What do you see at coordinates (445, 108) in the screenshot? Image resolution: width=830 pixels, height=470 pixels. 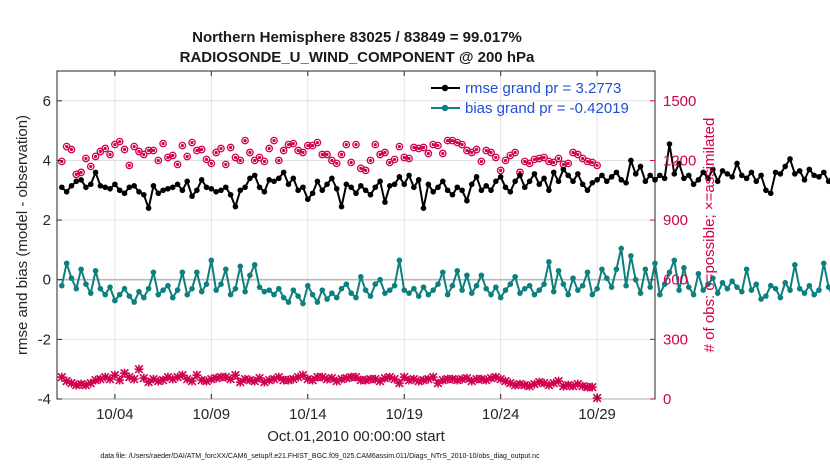 I see `legend-bias-marker` at bounding box center [445, 108].